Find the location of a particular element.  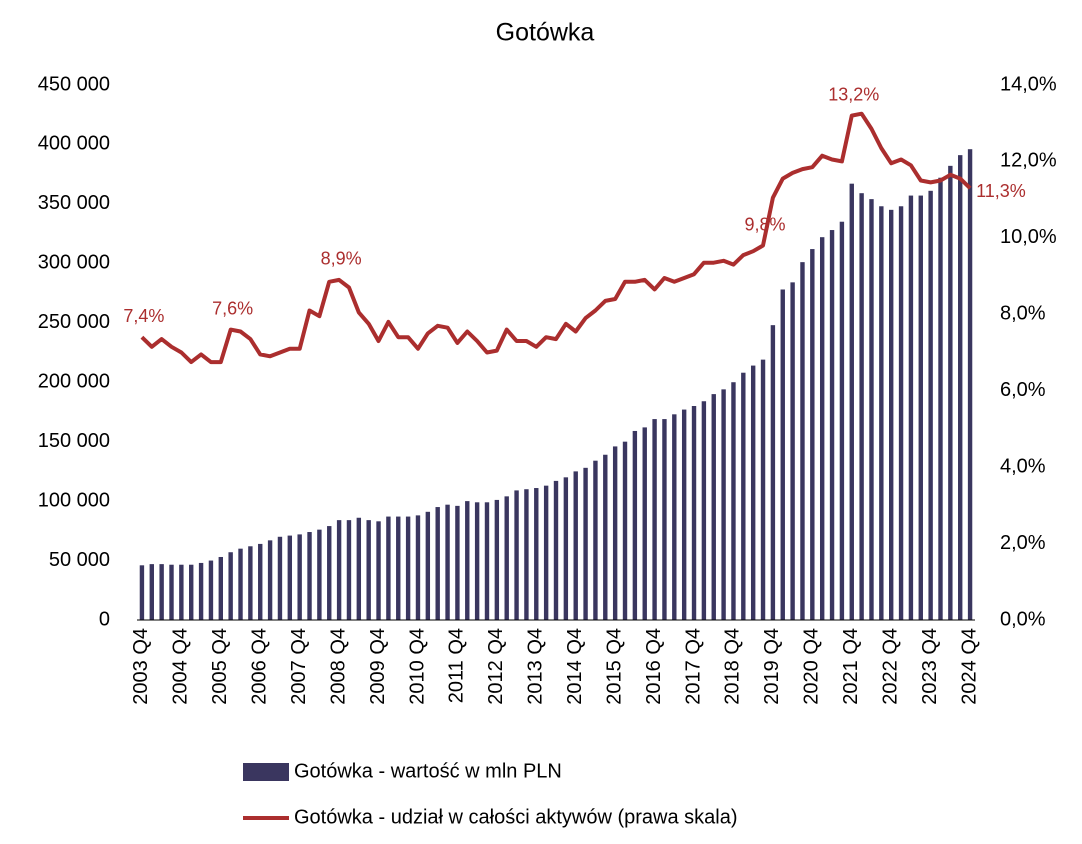

y2-tick-label: 8,0% is located at coordinates (1023, 314).